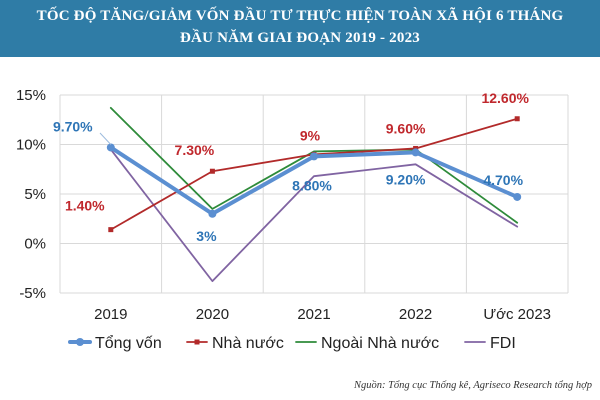  Describe the element at coordinates (415, 314) in the screenshot. I see `x-tick-label: 2022` at that location.